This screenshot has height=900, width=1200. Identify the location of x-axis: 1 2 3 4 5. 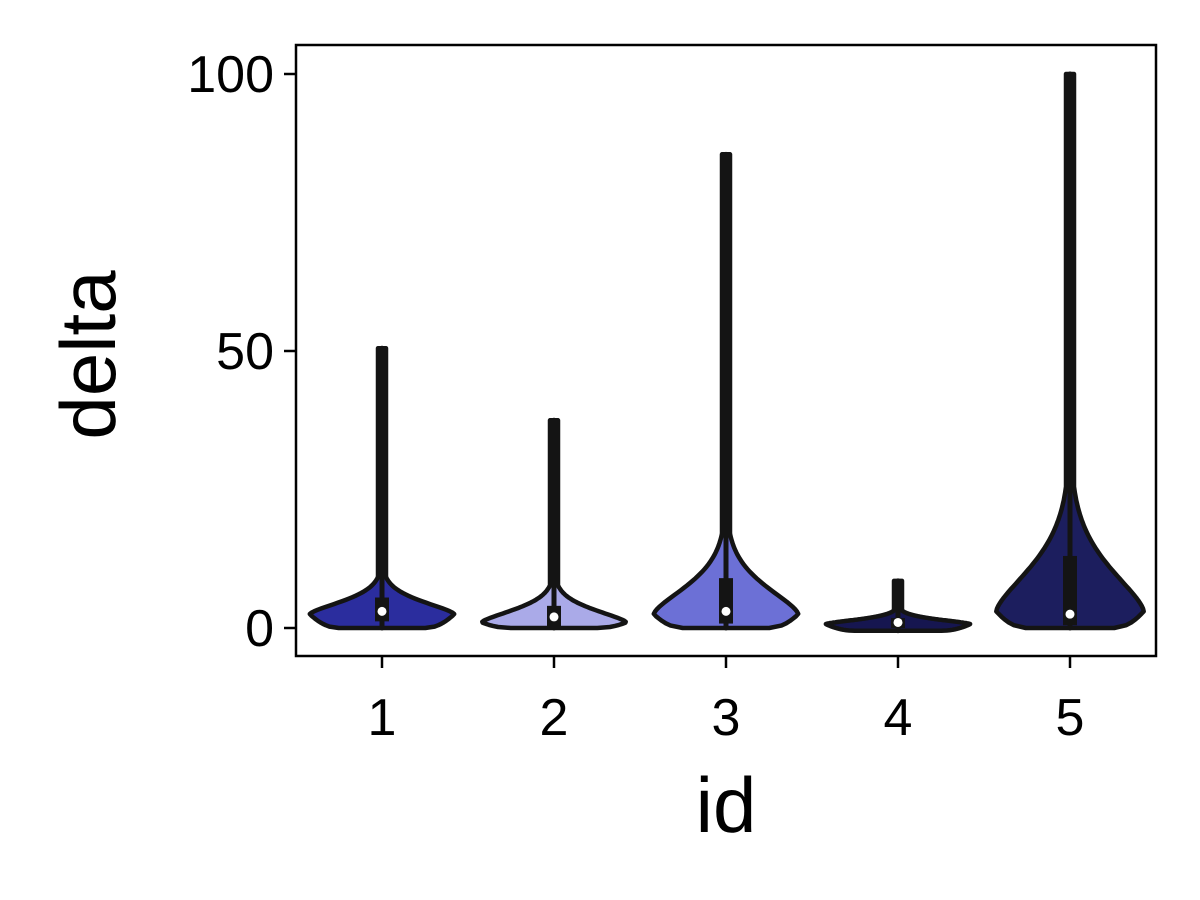
(726, 701).